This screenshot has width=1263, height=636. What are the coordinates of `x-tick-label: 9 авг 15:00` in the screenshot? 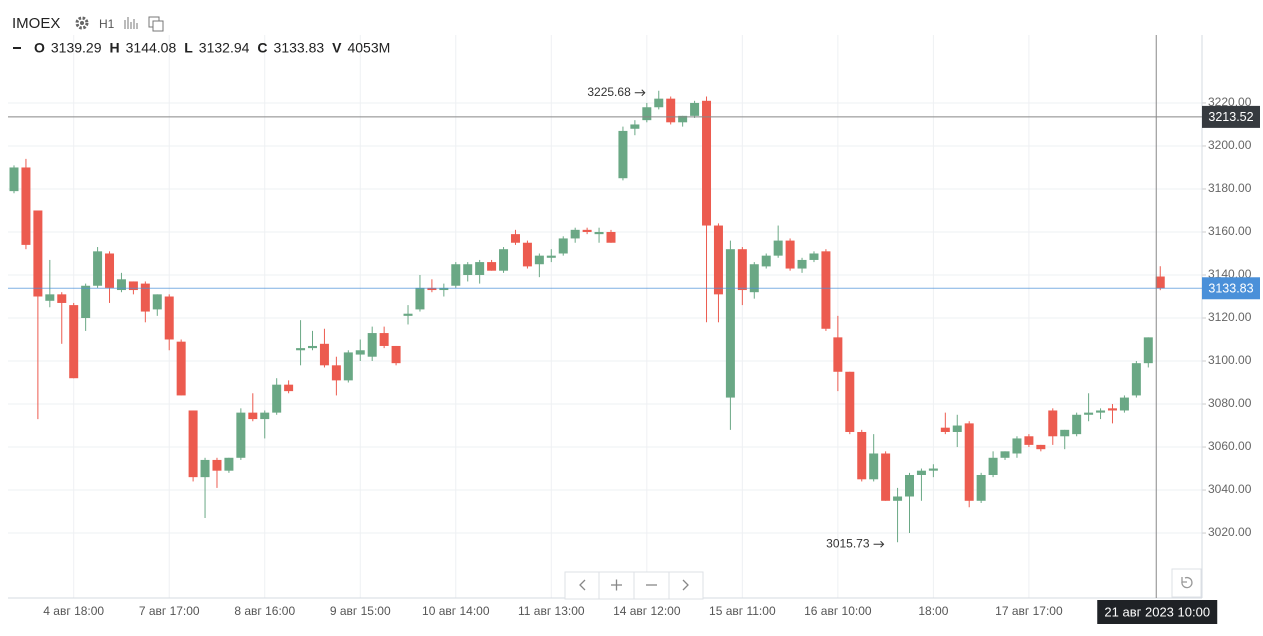 It's located at (360, 611).